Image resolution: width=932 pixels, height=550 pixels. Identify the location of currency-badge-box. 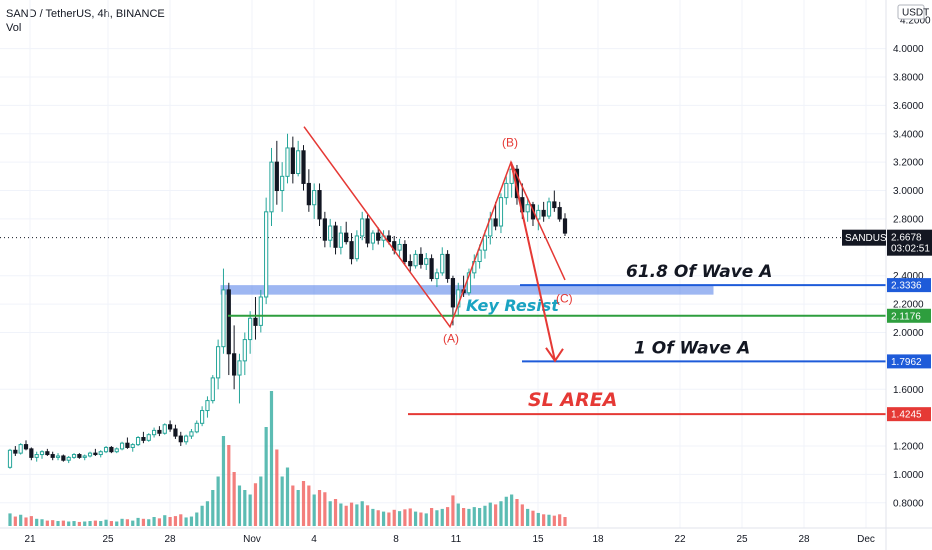
(911, 12).